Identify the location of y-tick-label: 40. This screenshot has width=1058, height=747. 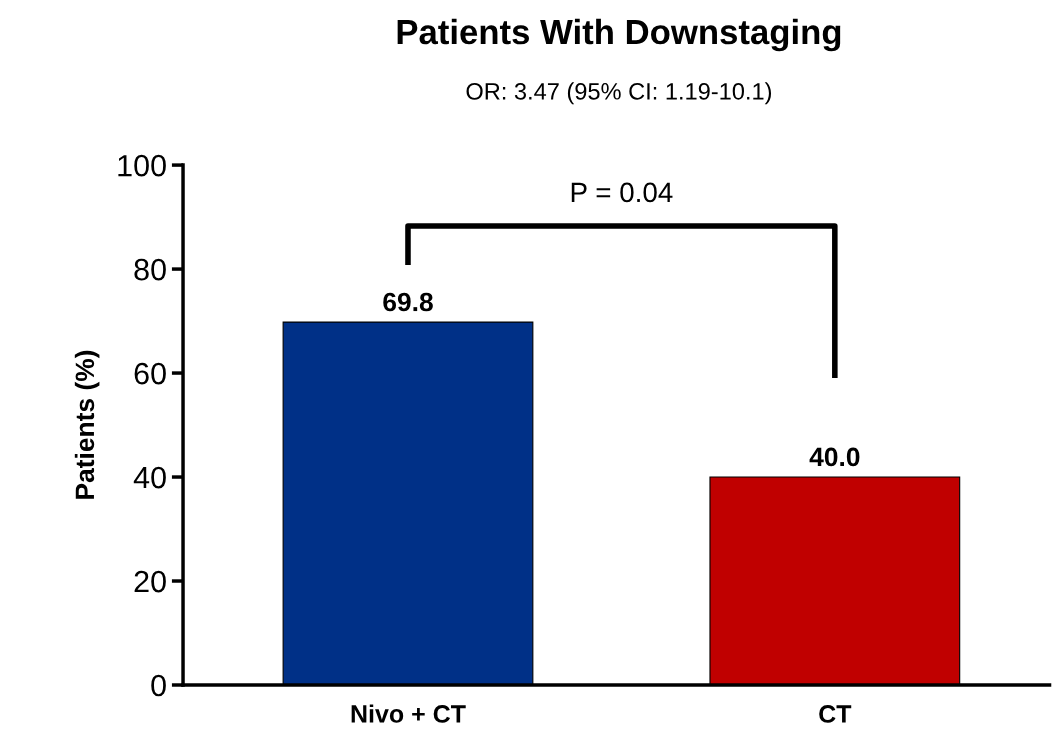
(149, 477).